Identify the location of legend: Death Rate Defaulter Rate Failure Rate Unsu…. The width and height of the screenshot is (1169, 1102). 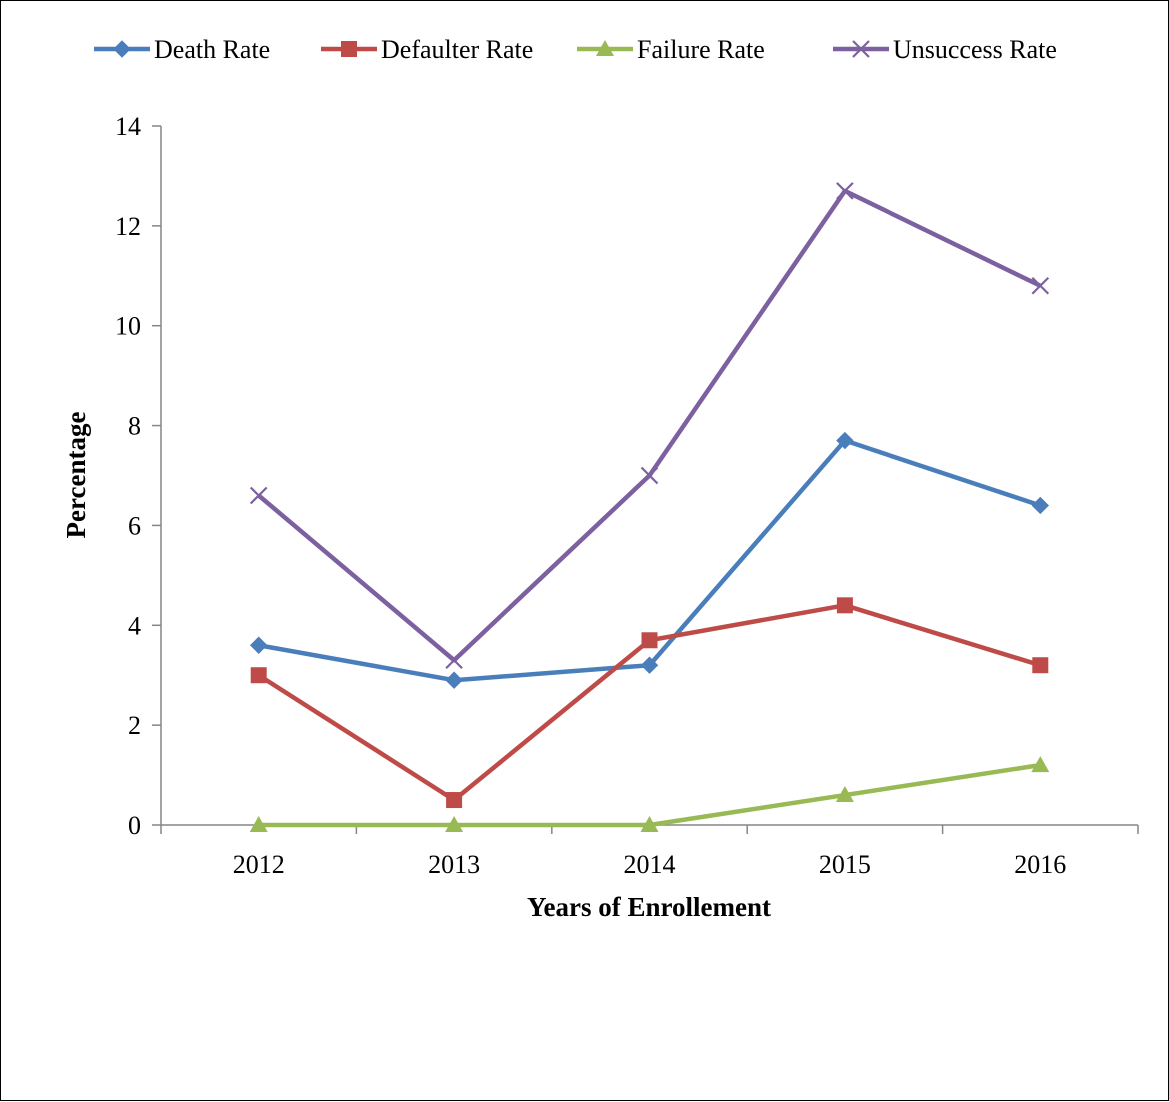
(575, 49).